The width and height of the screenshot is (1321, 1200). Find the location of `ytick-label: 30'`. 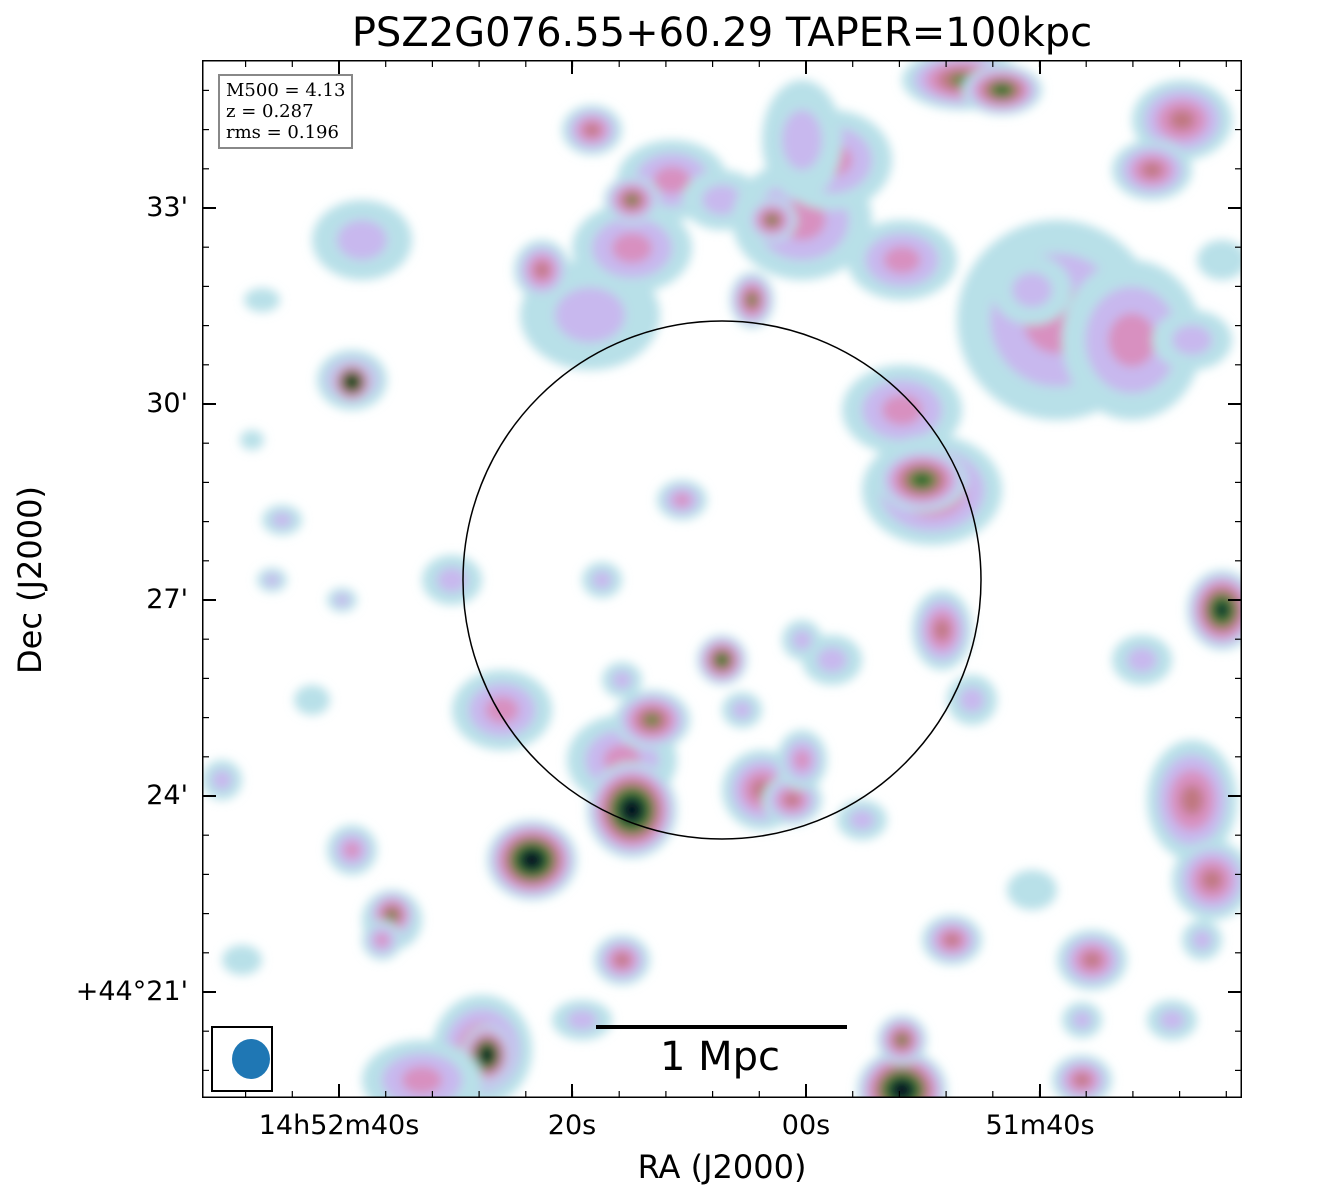

ytick-label: 30' is located at coordinates (167, 403).